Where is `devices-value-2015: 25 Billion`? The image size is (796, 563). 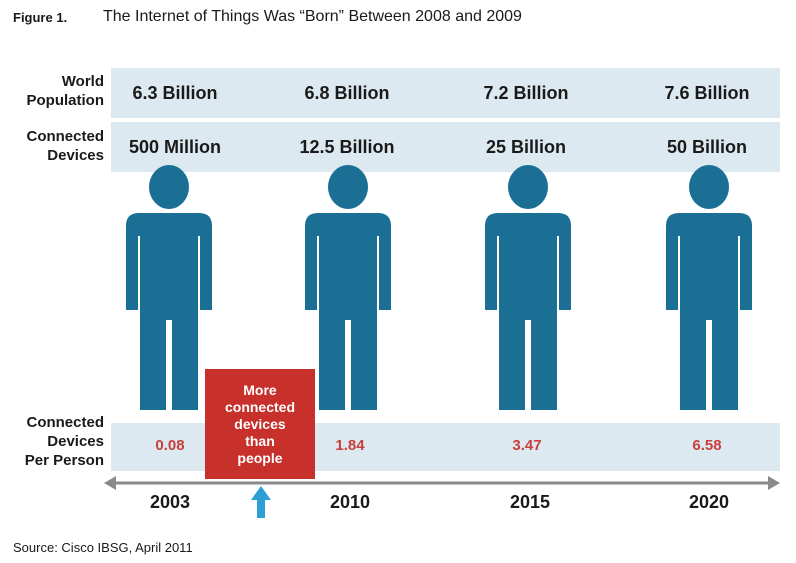
devices-value-2015: 25 Billion is located at coordinates (525, 147).